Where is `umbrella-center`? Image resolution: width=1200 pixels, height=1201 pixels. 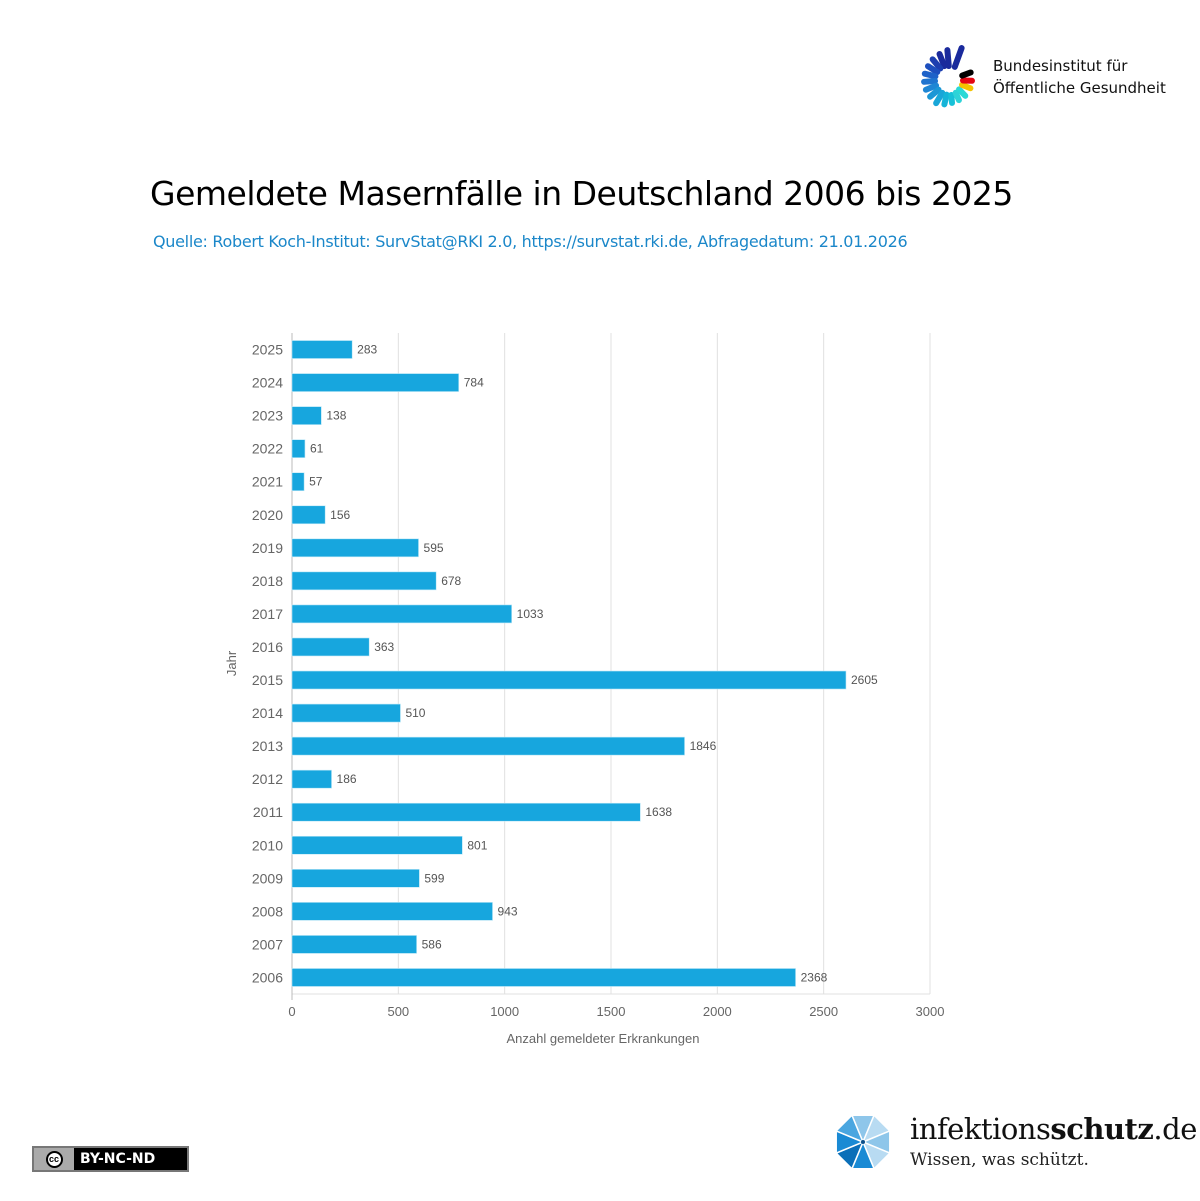
umbrella-center is located at coordinates (863, 1142).